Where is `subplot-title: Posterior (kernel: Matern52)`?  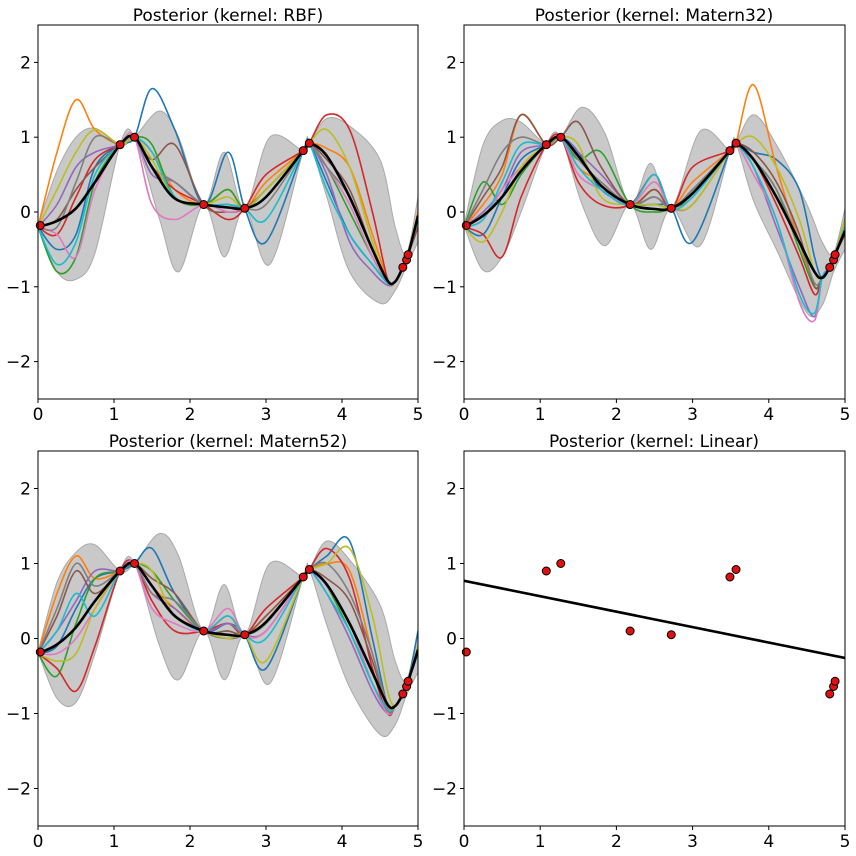 subplot-title: Posterior (kernel: Matern52) is located at coordinates (228, 442).